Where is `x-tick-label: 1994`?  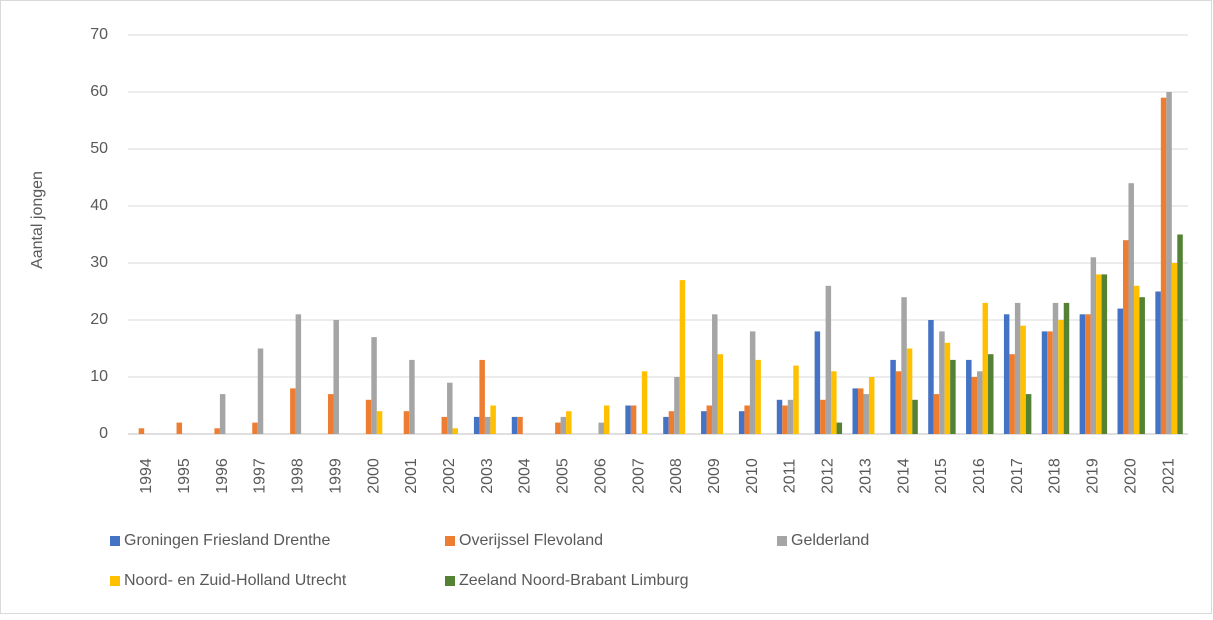 x-tick-label: 1994 is located at coordinates (146, 476).